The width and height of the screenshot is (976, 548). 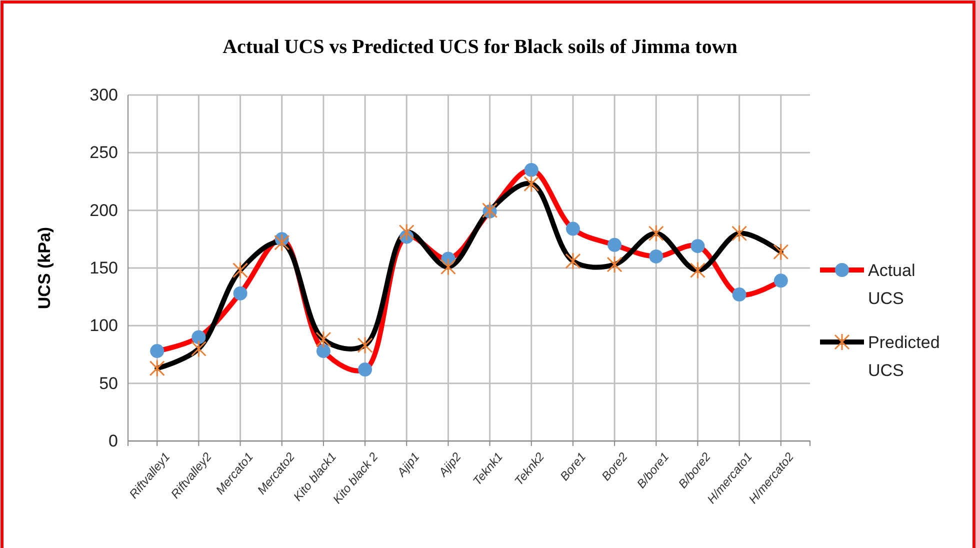 I want to click on chart-title: Actual UCS vs Predicted UCS for Black soils of Jimma town, so click(x=480, y=47).